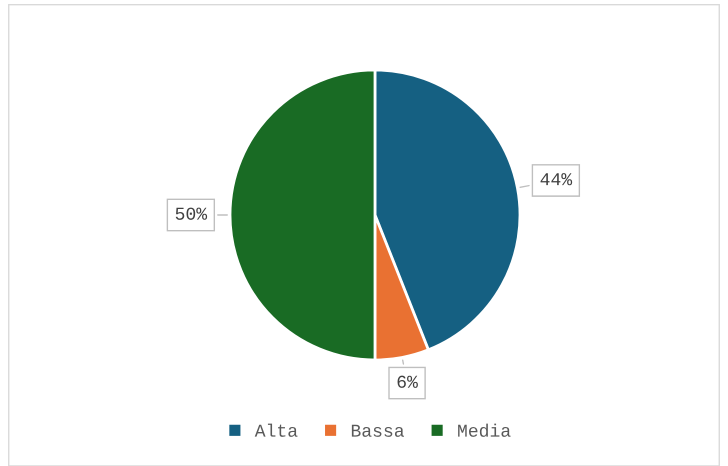 Image resolution: width=728 pixels, height=466 pixels. What do you see at coordinates (276, 430) in the screenshot?
I see `legend-label: Alta` at bounding box center [276, 430].